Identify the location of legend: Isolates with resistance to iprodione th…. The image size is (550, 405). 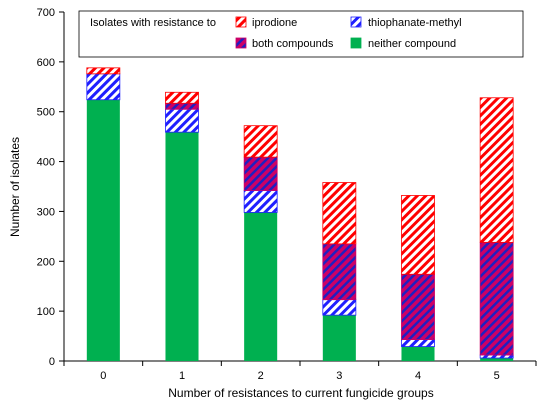
(301, 34).